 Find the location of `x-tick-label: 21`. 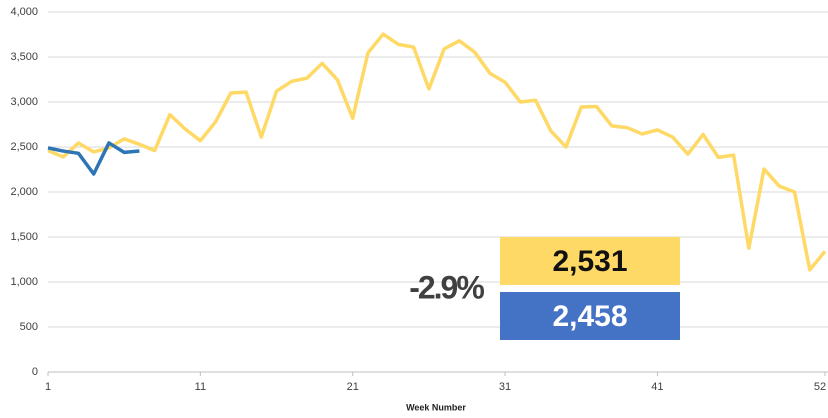

x-tick-label: 21 is located at coordinates (353, 387).